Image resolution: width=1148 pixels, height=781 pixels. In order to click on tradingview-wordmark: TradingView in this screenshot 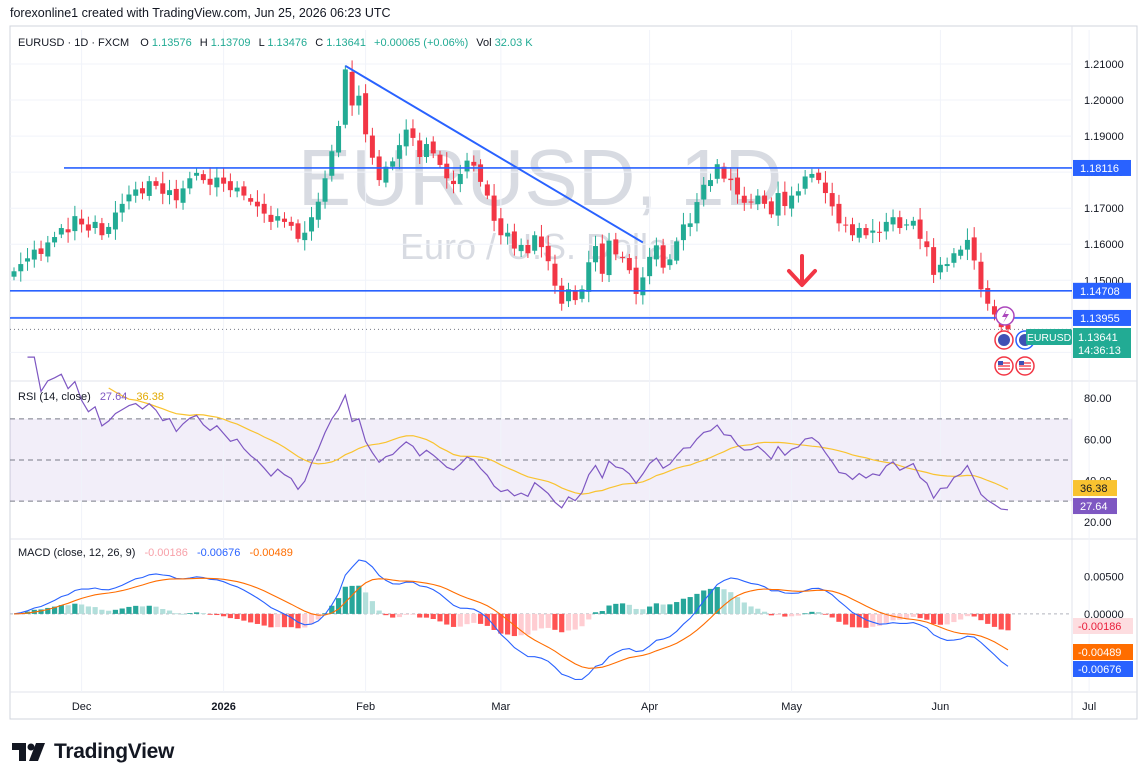, I will do `click(114, 751)`.